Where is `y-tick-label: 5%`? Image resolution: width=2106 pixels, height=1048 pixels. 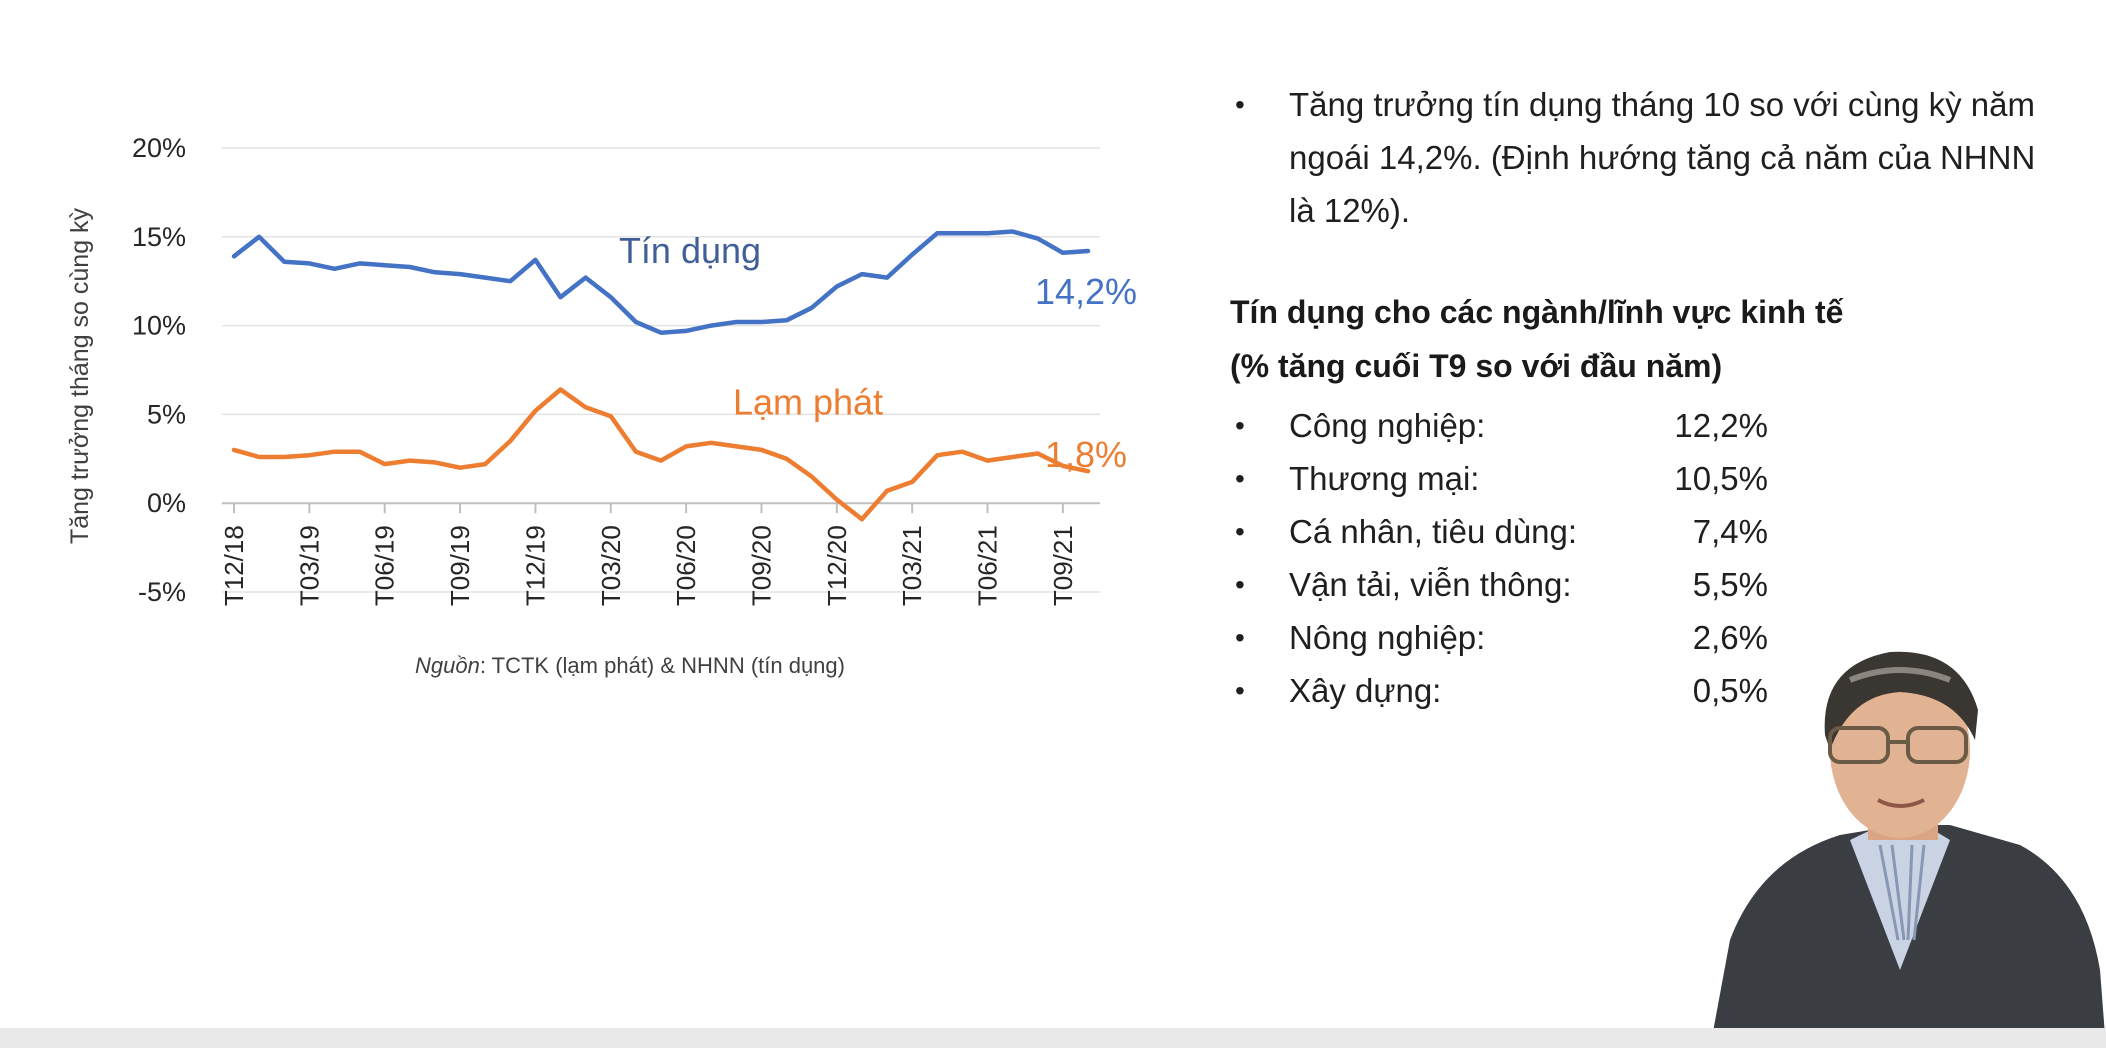 y-tick-label: 5% is located at coordinates (166, 414).